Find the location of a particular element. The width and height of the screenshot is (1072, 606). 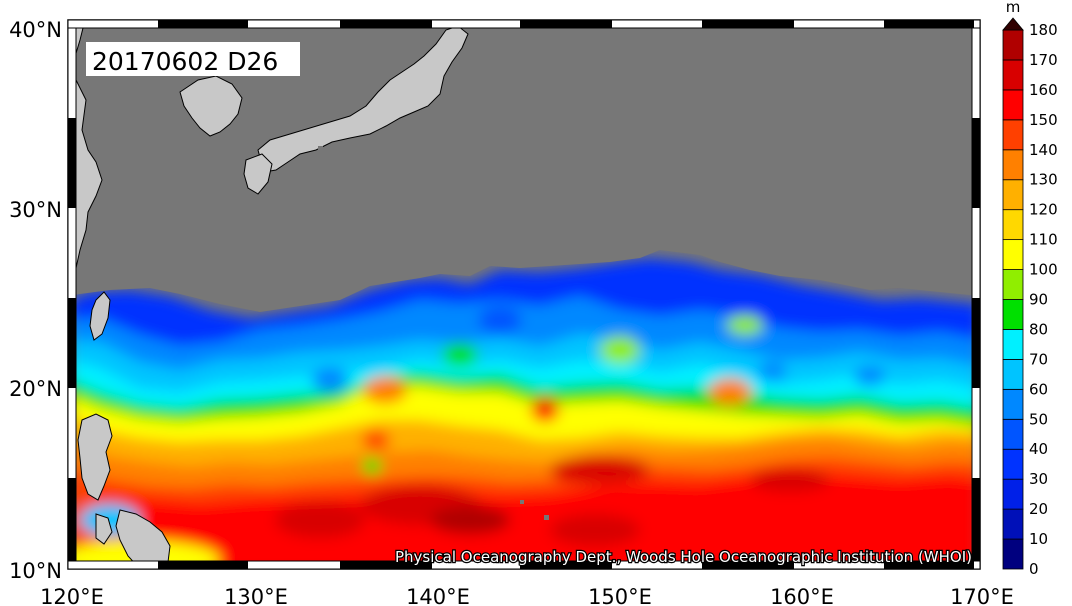

x-axis-labels: 120°E 130°E 140°E 150°E 160°E 170°E is located at coordinates (527, 595).